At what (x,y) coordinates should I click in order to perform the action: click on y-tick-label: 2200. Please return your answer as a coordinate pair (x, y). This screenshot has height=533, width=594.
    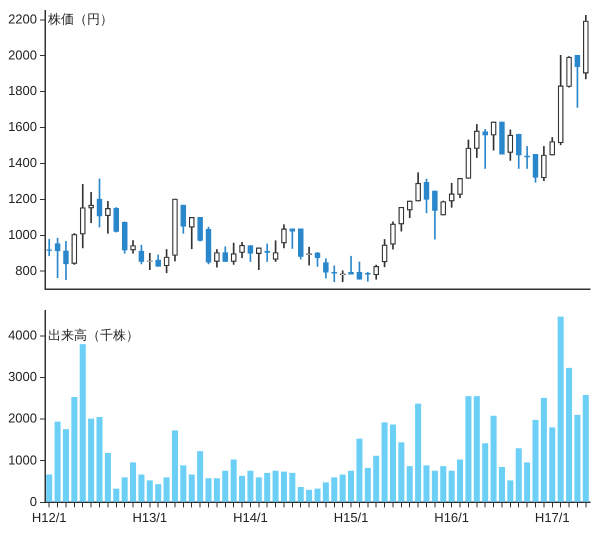
    Looking at the image, I should click on (22, 18).